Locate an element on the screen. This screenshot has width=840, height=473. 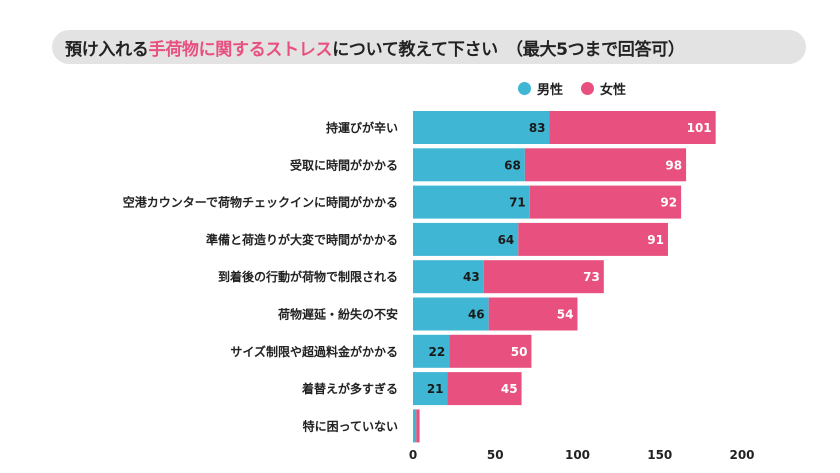
category-label: 空港カウンターで荷物チェックインに時間がかかる is located at coordinates (260, 202).